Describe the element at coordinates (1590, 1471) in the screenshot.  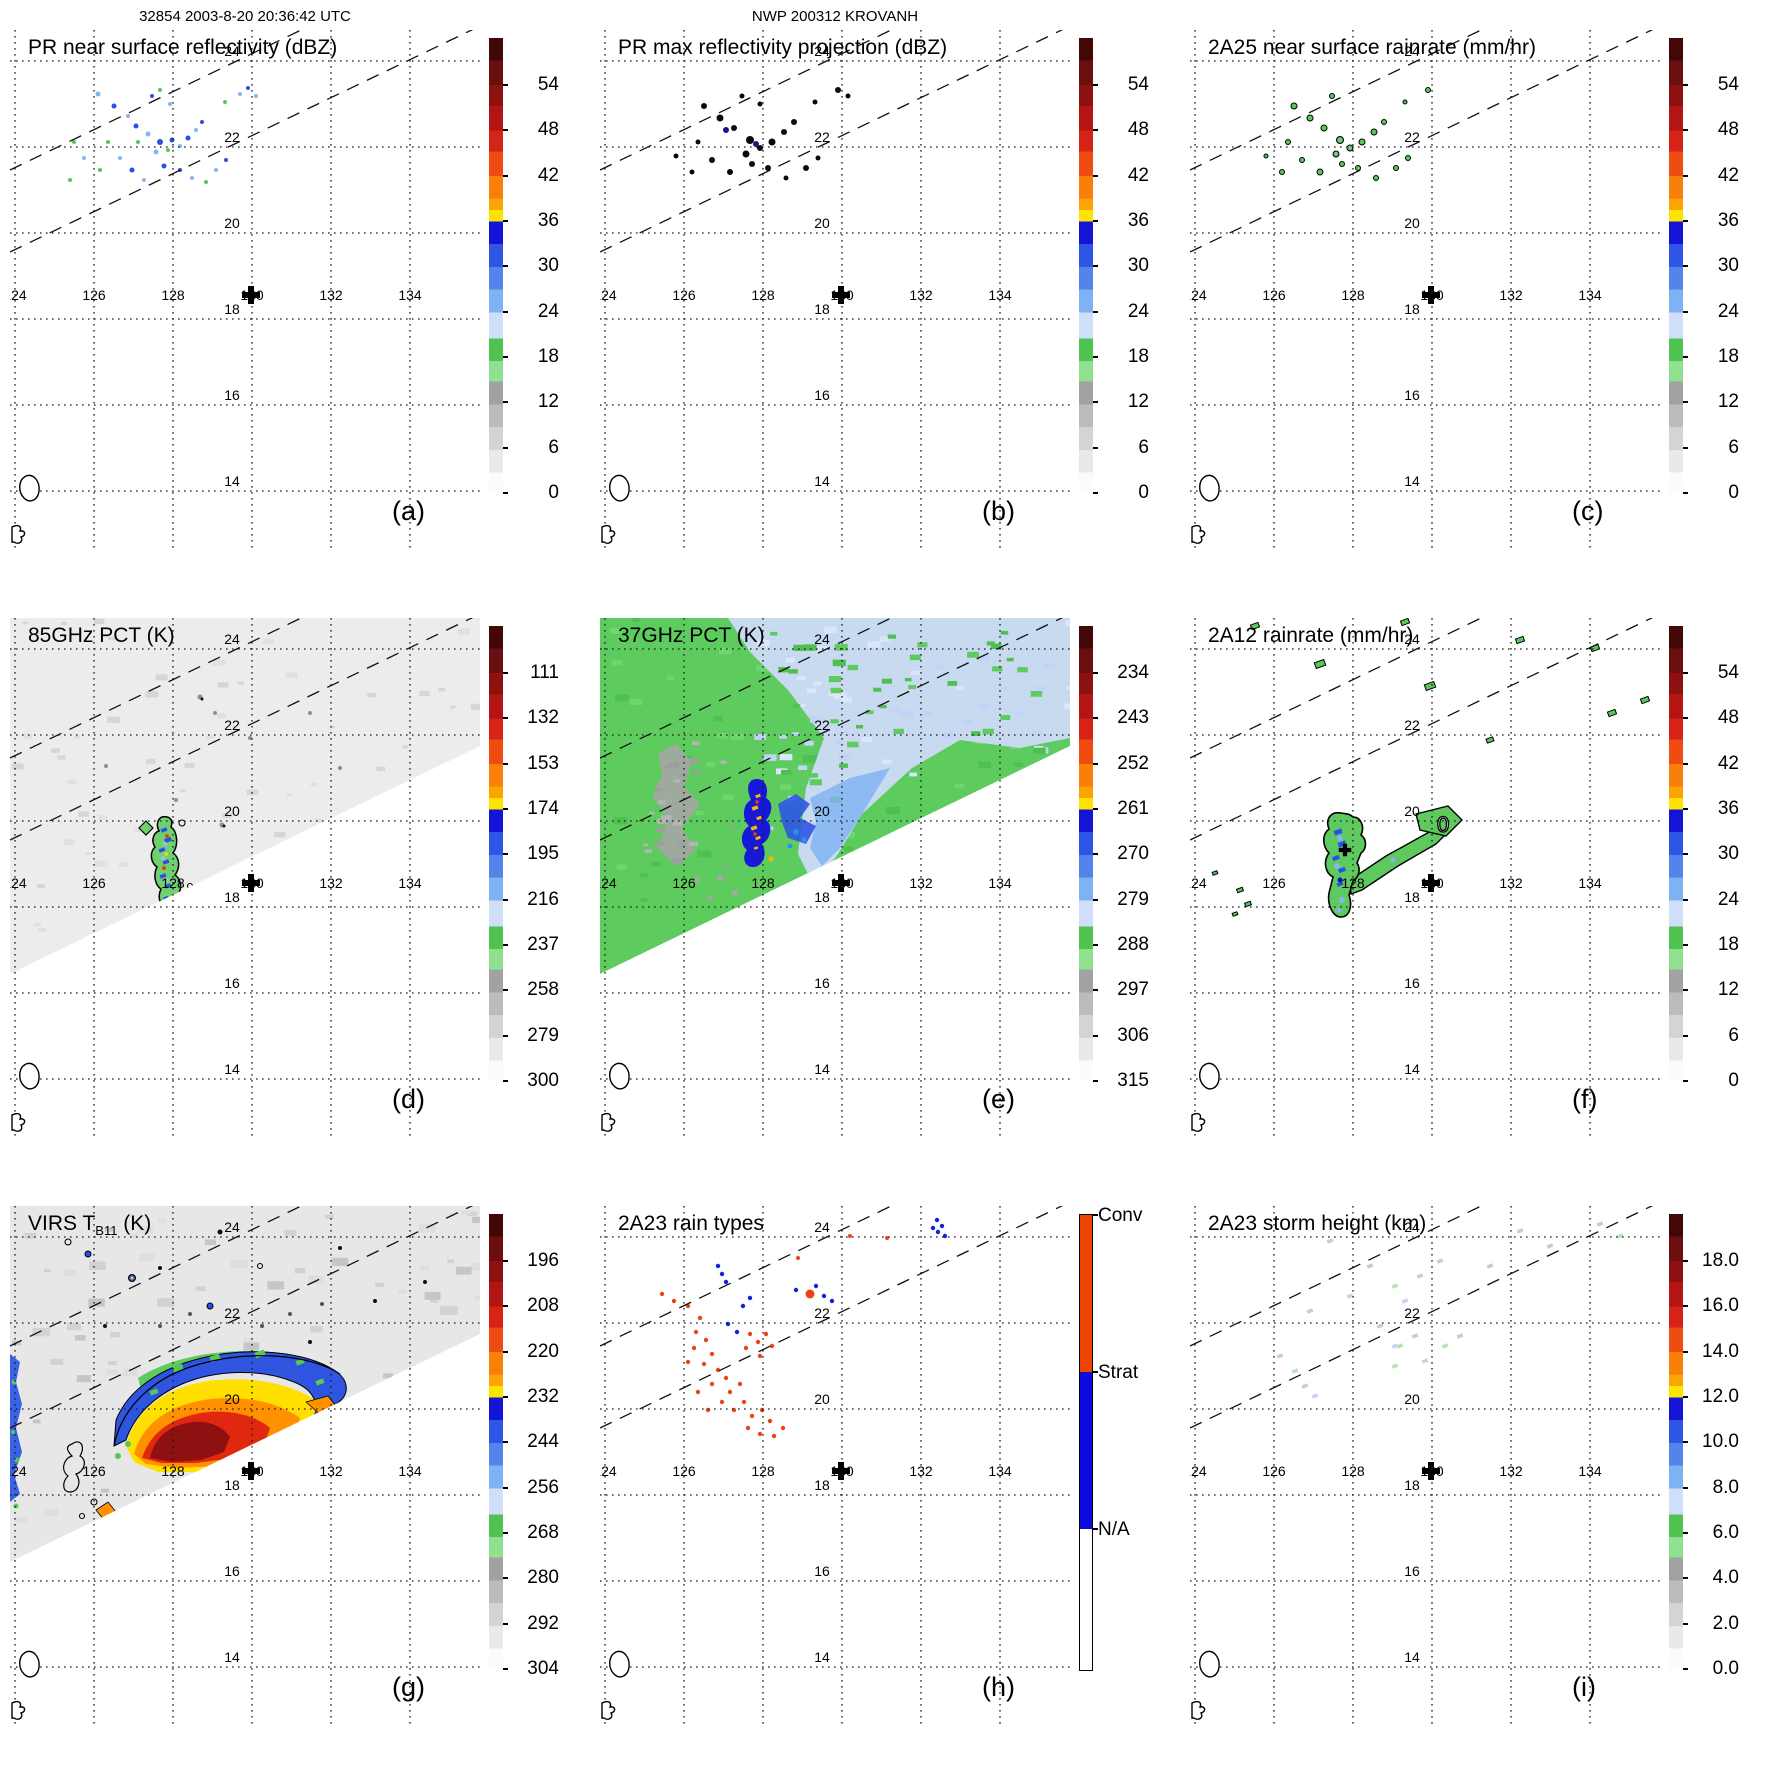
I see `lon-tick-label: 134` at that location.